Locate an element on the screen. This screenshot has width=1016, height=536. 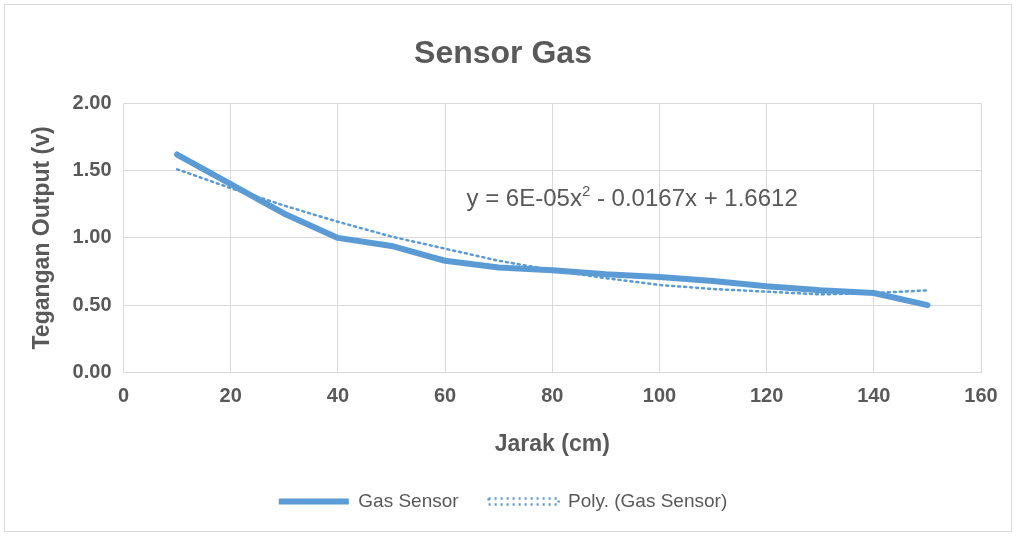
x-tick-label: 160 is located at coordinates (981, 394).